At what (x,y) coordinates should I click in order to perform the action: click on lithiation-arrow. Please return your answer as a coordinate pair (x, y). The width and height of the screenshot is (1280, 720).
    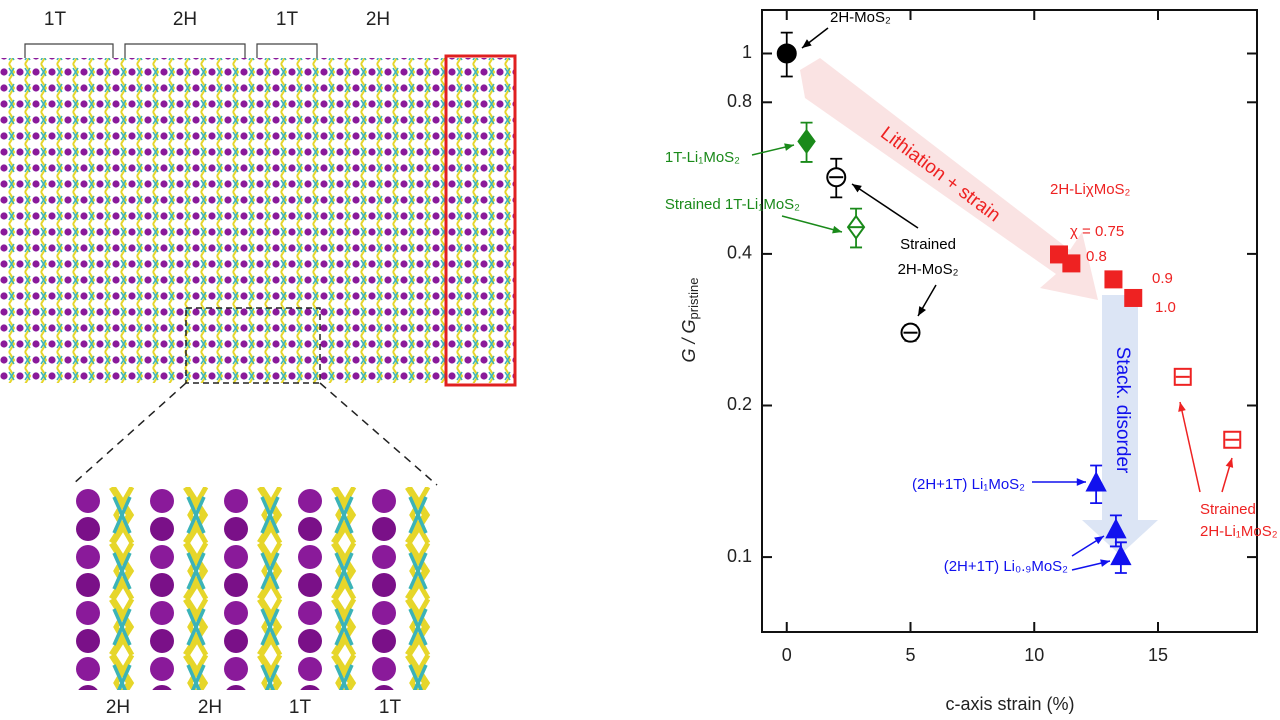
    Looking at the image, I should click on (949, 179).